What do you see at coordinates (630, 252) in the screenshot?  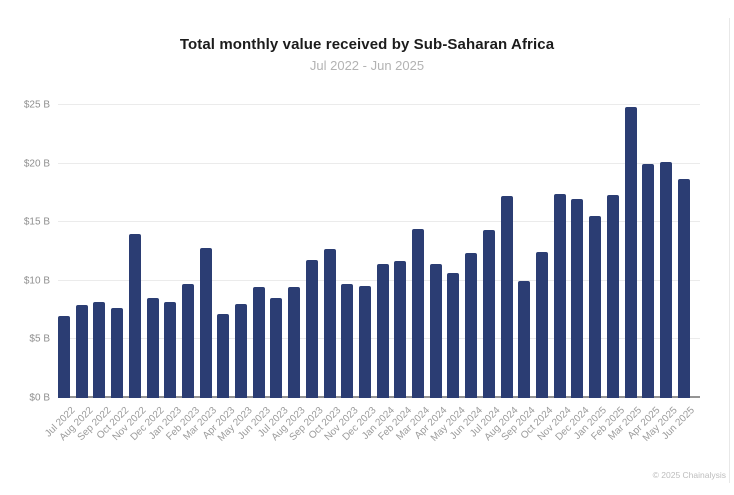 I see `bar-mar-2025` at bounding box center [630, 252].